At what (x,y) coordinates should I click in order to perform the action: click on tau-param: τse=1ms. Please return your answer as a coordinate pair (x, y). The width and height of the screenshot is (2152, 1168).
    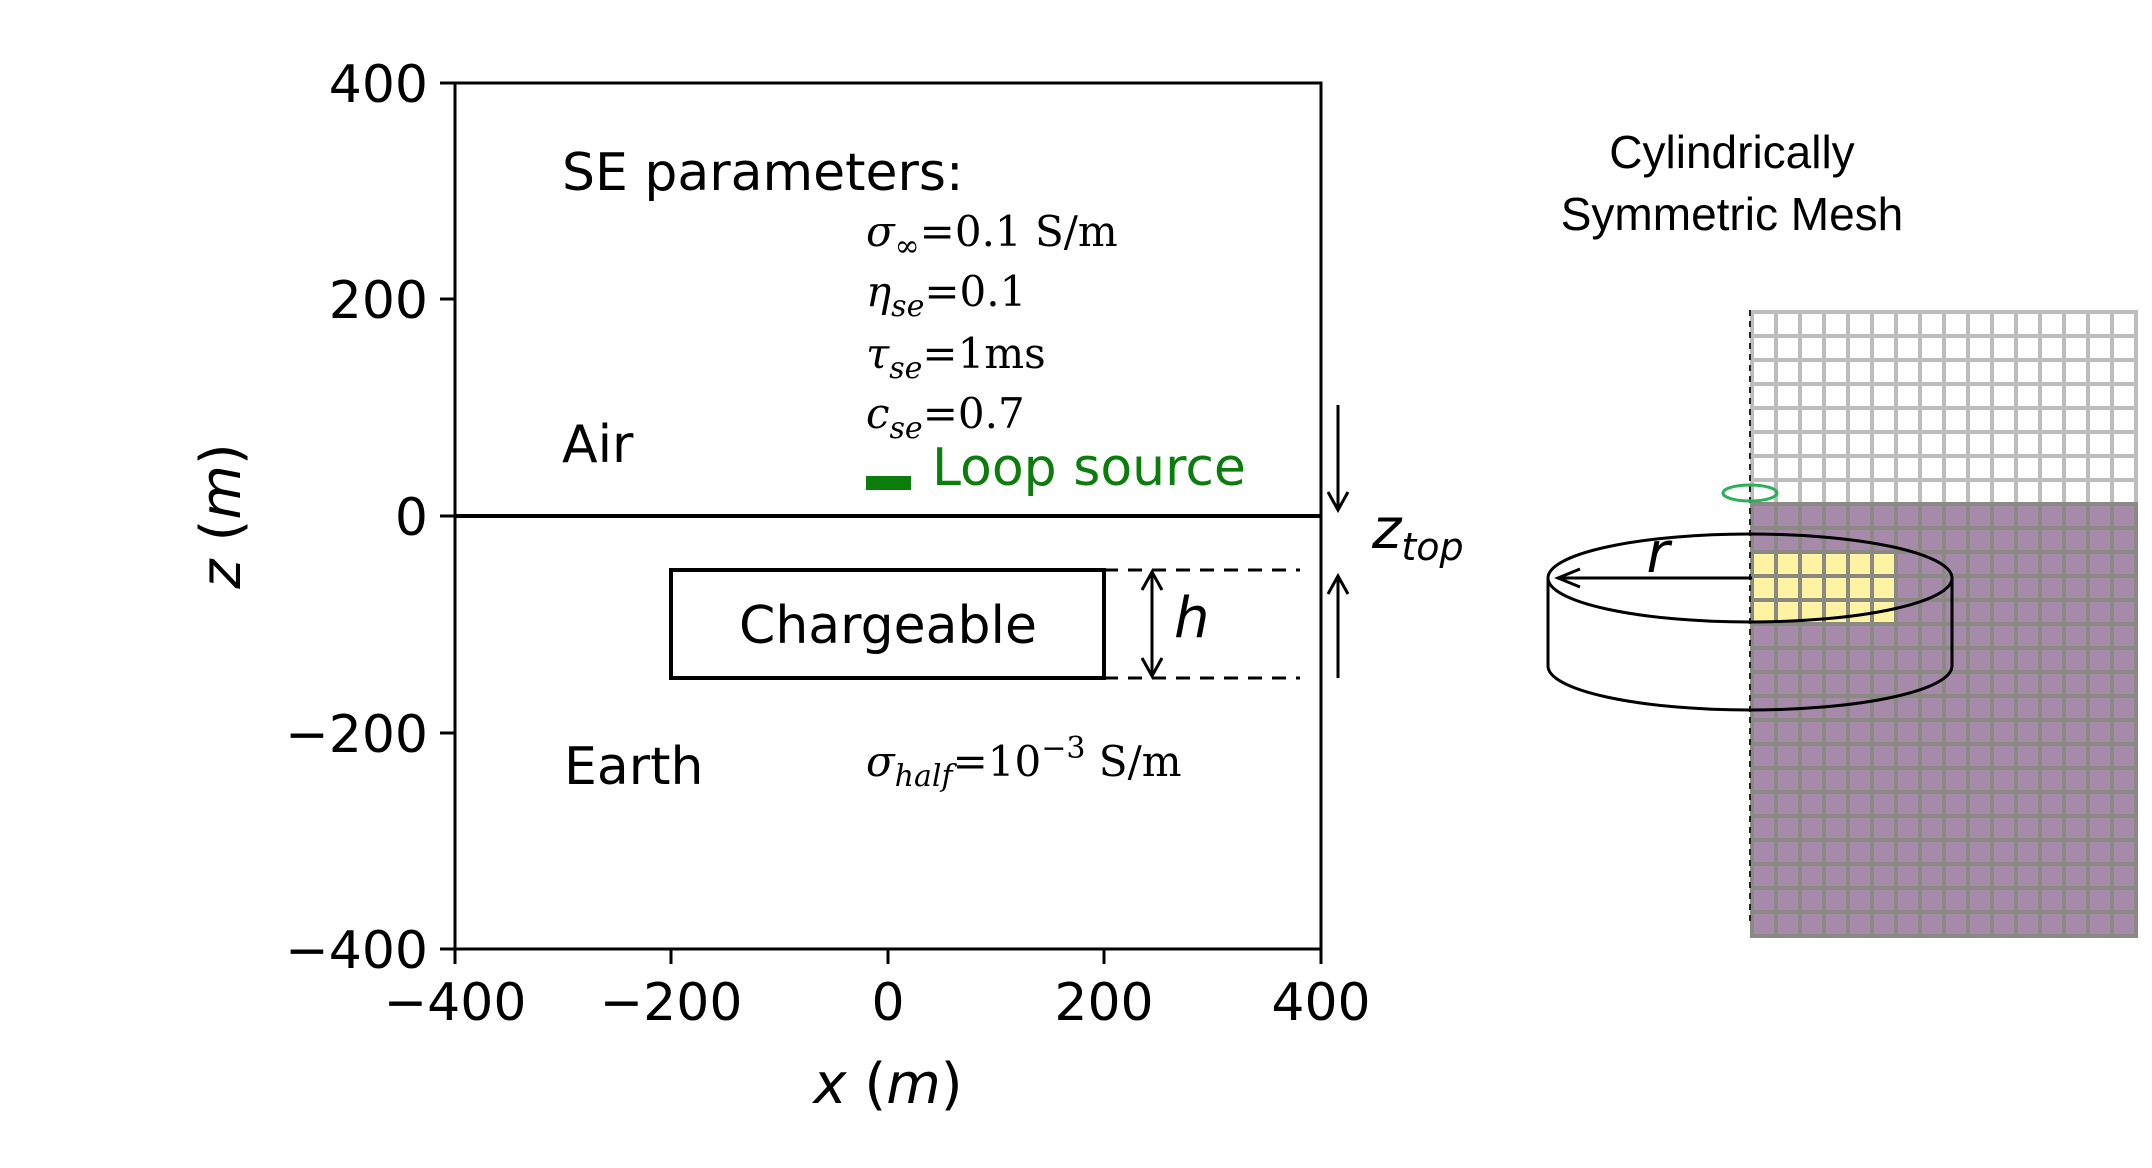
    Looking at the image, I should click on (956, 357).